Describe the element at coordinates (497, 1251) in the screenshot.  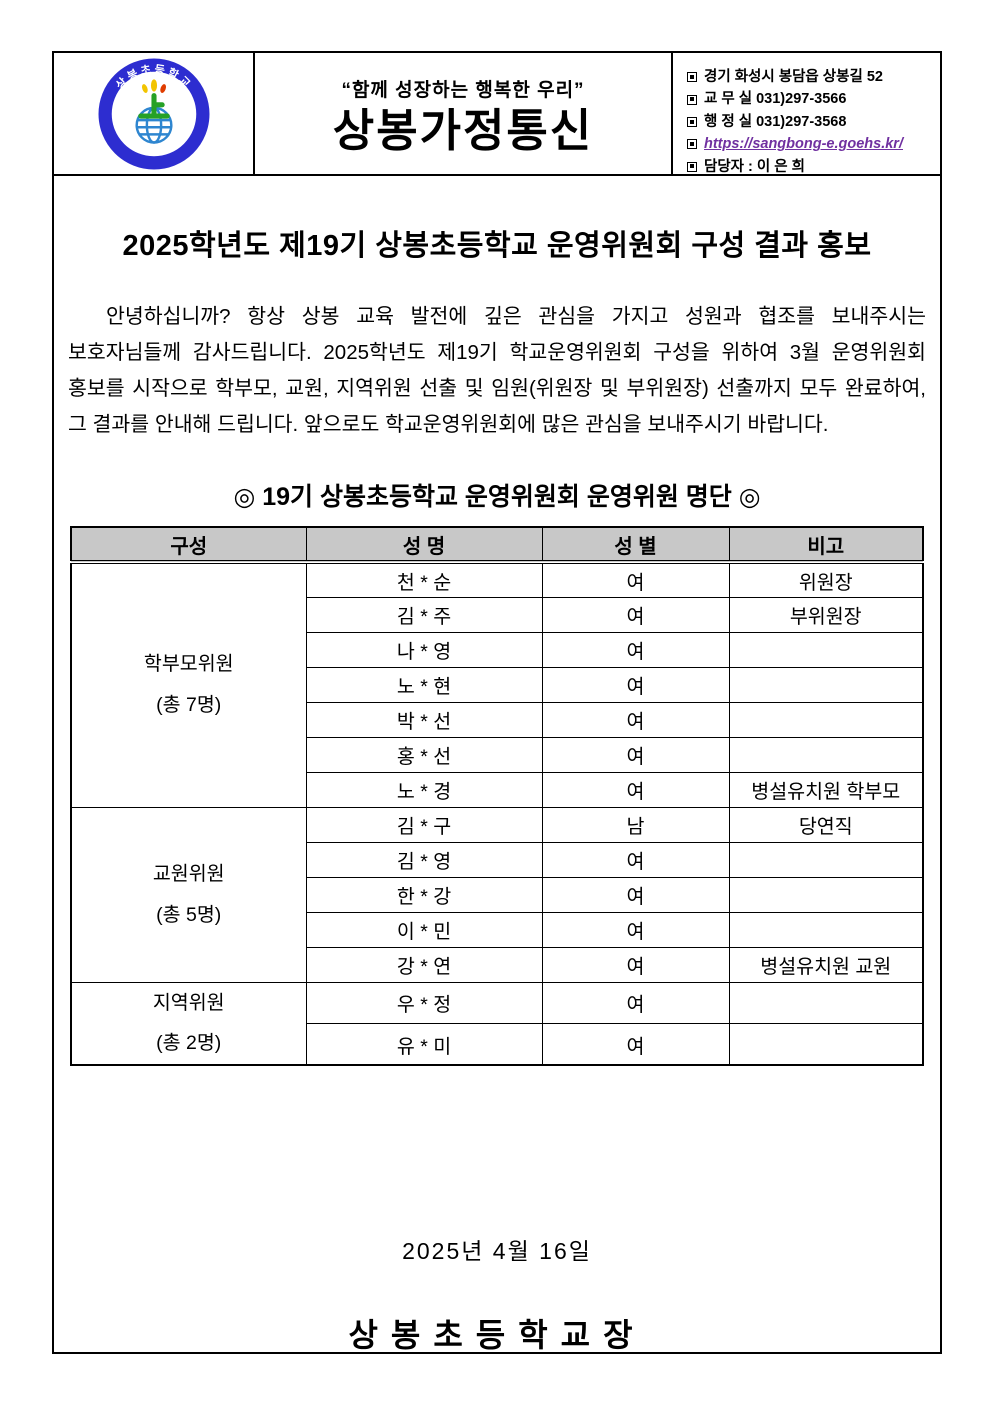
I see `document-date: 2025년 4월 16일` at that location.